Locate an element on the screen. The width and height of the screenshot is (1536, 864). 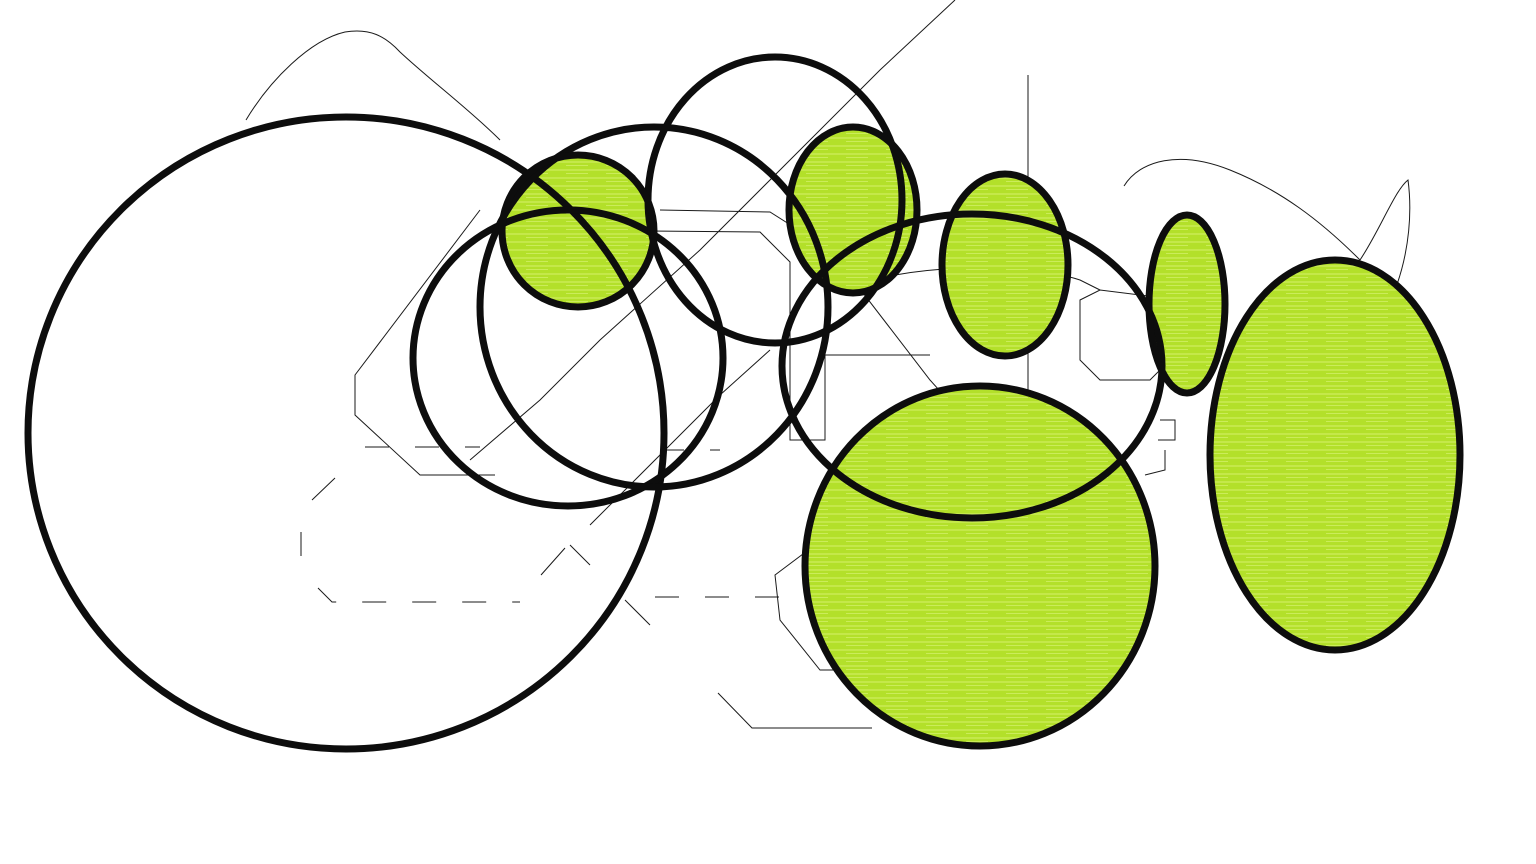
dashed-line-left is located at coordinates (419, 595).